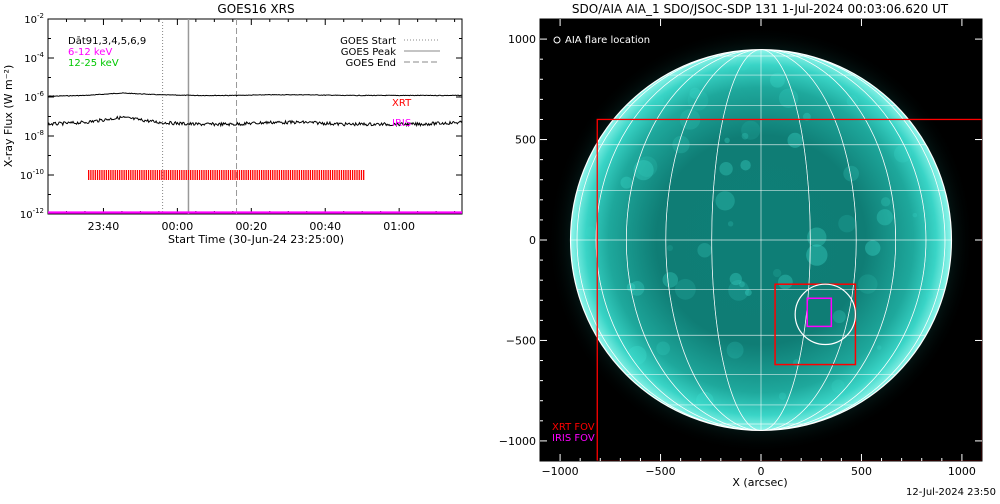 This screenshot has width=1000, height=504. What do you see at coordinates (368, 41) in the screenshot?
I see `legend-goes-start: GOES Start` at bounding box center [368, 41].